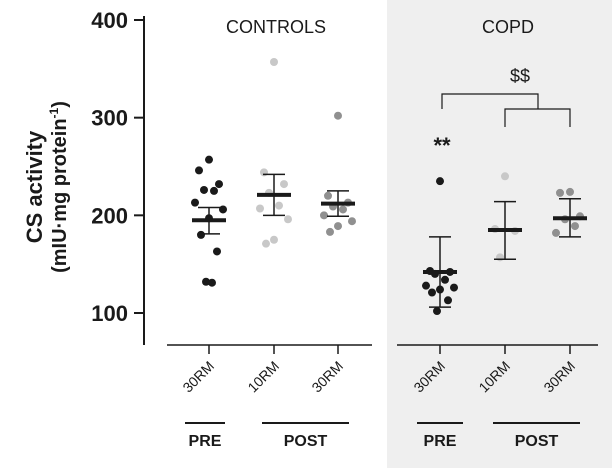 The image size is (612, 468). What do you see at coordinates (109, 20) in the screenshot?
I see `y-tick-label: 400` at bounding box center [109, 20].